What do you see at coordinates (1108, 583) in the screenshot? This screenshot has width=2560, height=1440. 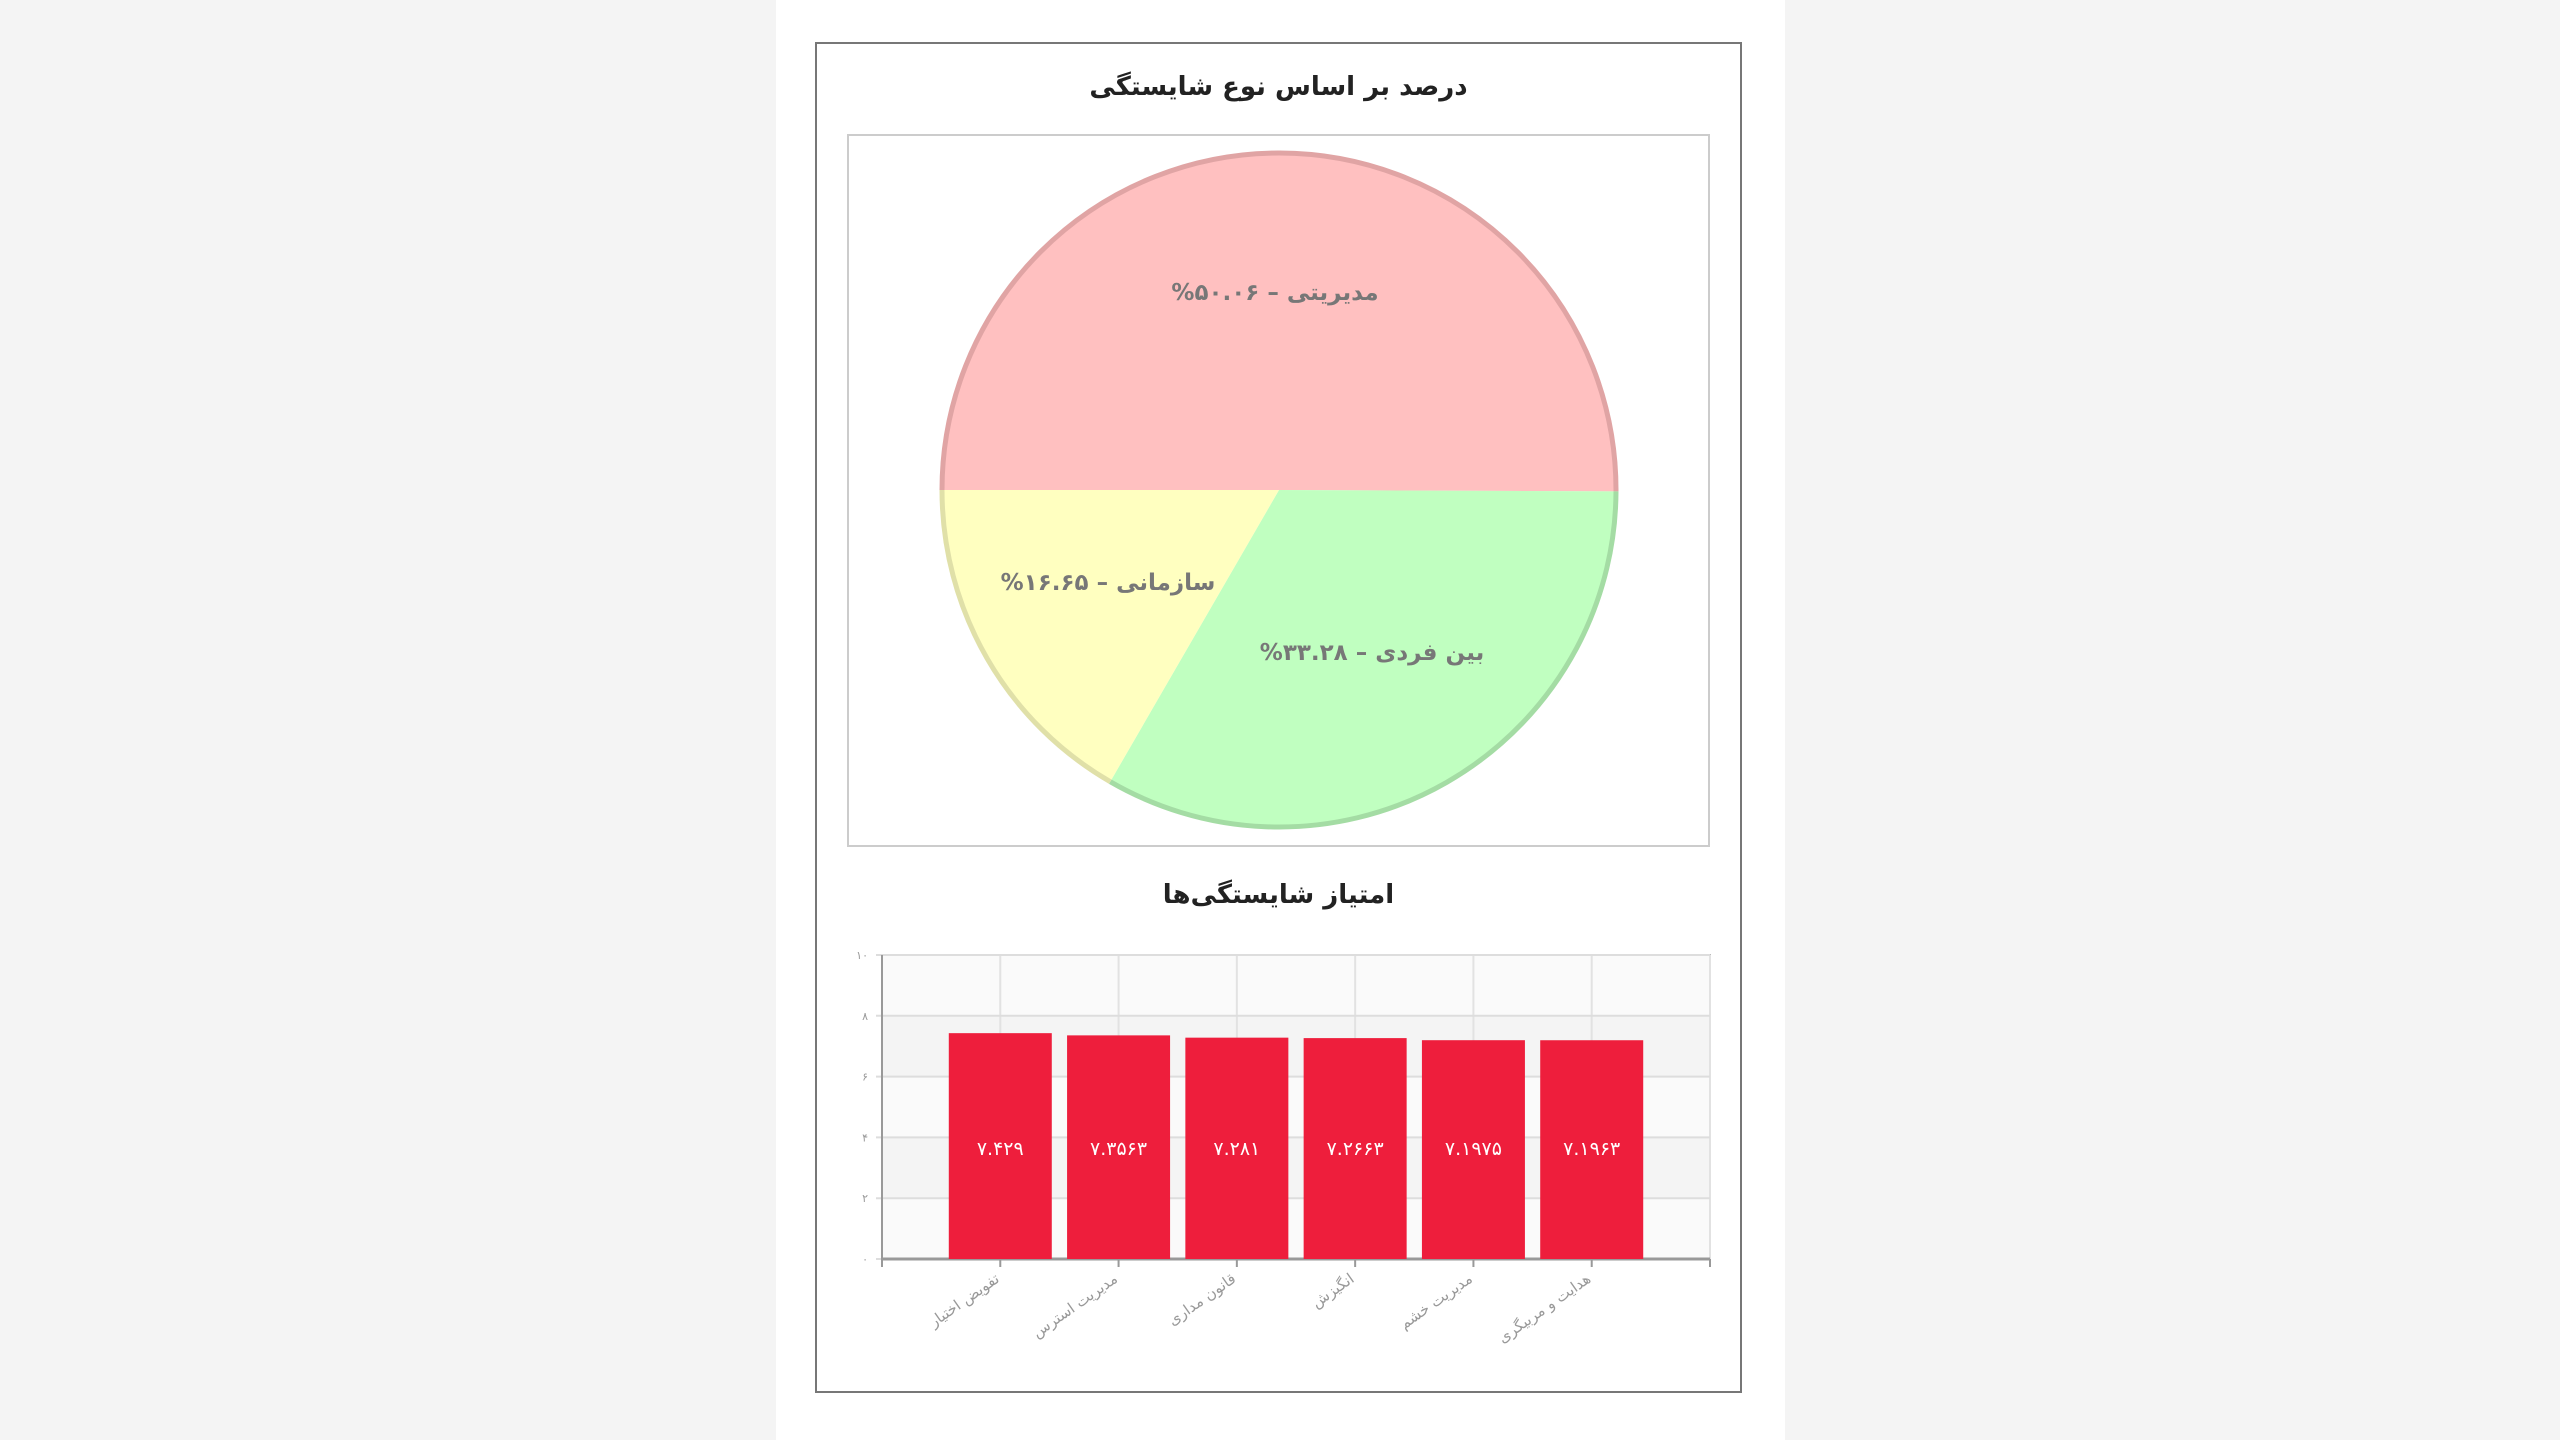 I see `pie-slice-label: سازمانی – ۱۶.۶۵%` at bounding box center [1108, 583].